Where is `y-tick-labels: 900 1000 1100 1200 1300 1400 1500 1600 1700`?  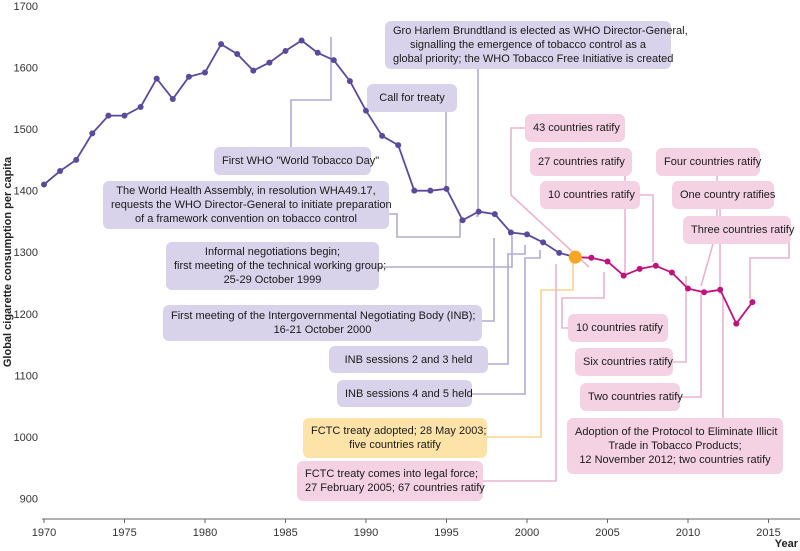 y-tick-labels: 900 1000 1100 1200 1300 1400 1500 1600 1700 is located at coordinates (26, 253).